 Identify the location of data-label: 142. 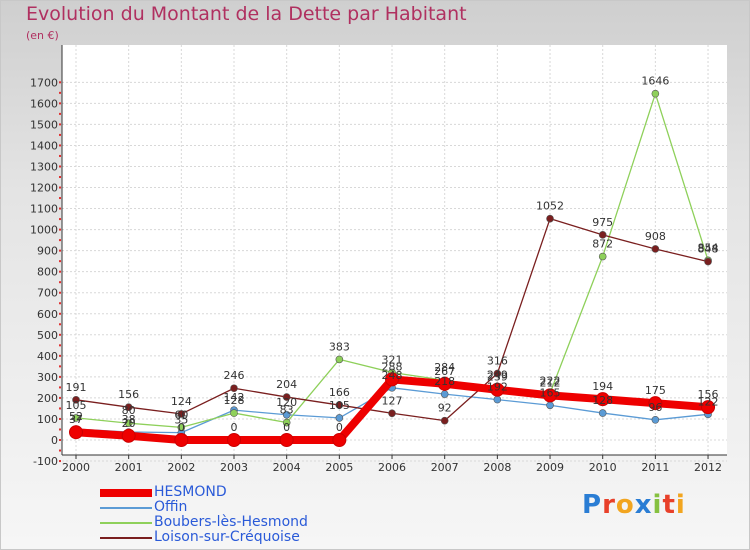
(234, 397).